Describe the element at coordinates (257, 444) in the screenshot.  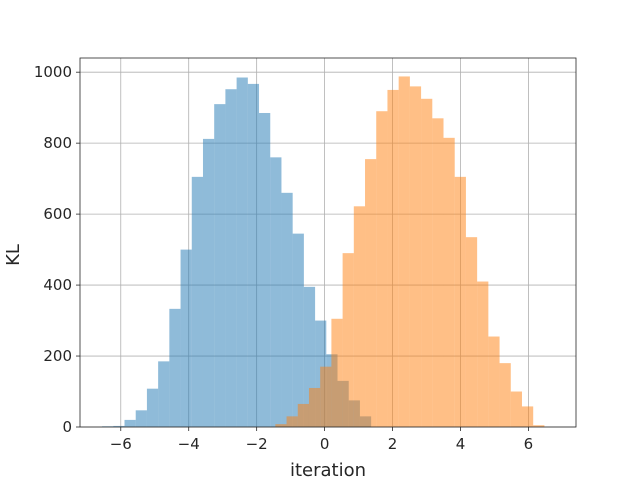
I see `x-tick-label: −2` at that location.